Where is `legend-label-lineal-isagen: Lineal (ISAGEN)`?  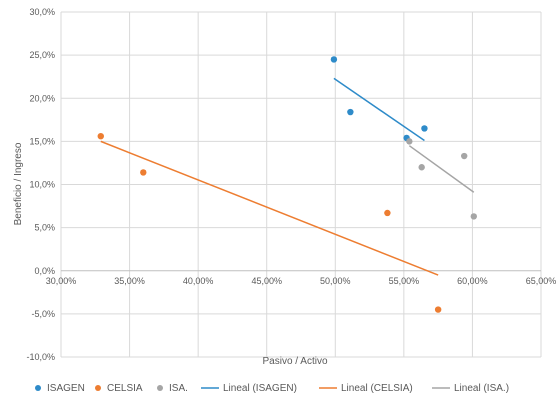
legend-label-lineal-isagen: Lineal (ISAGEN) is located at coordinates (260, 388).